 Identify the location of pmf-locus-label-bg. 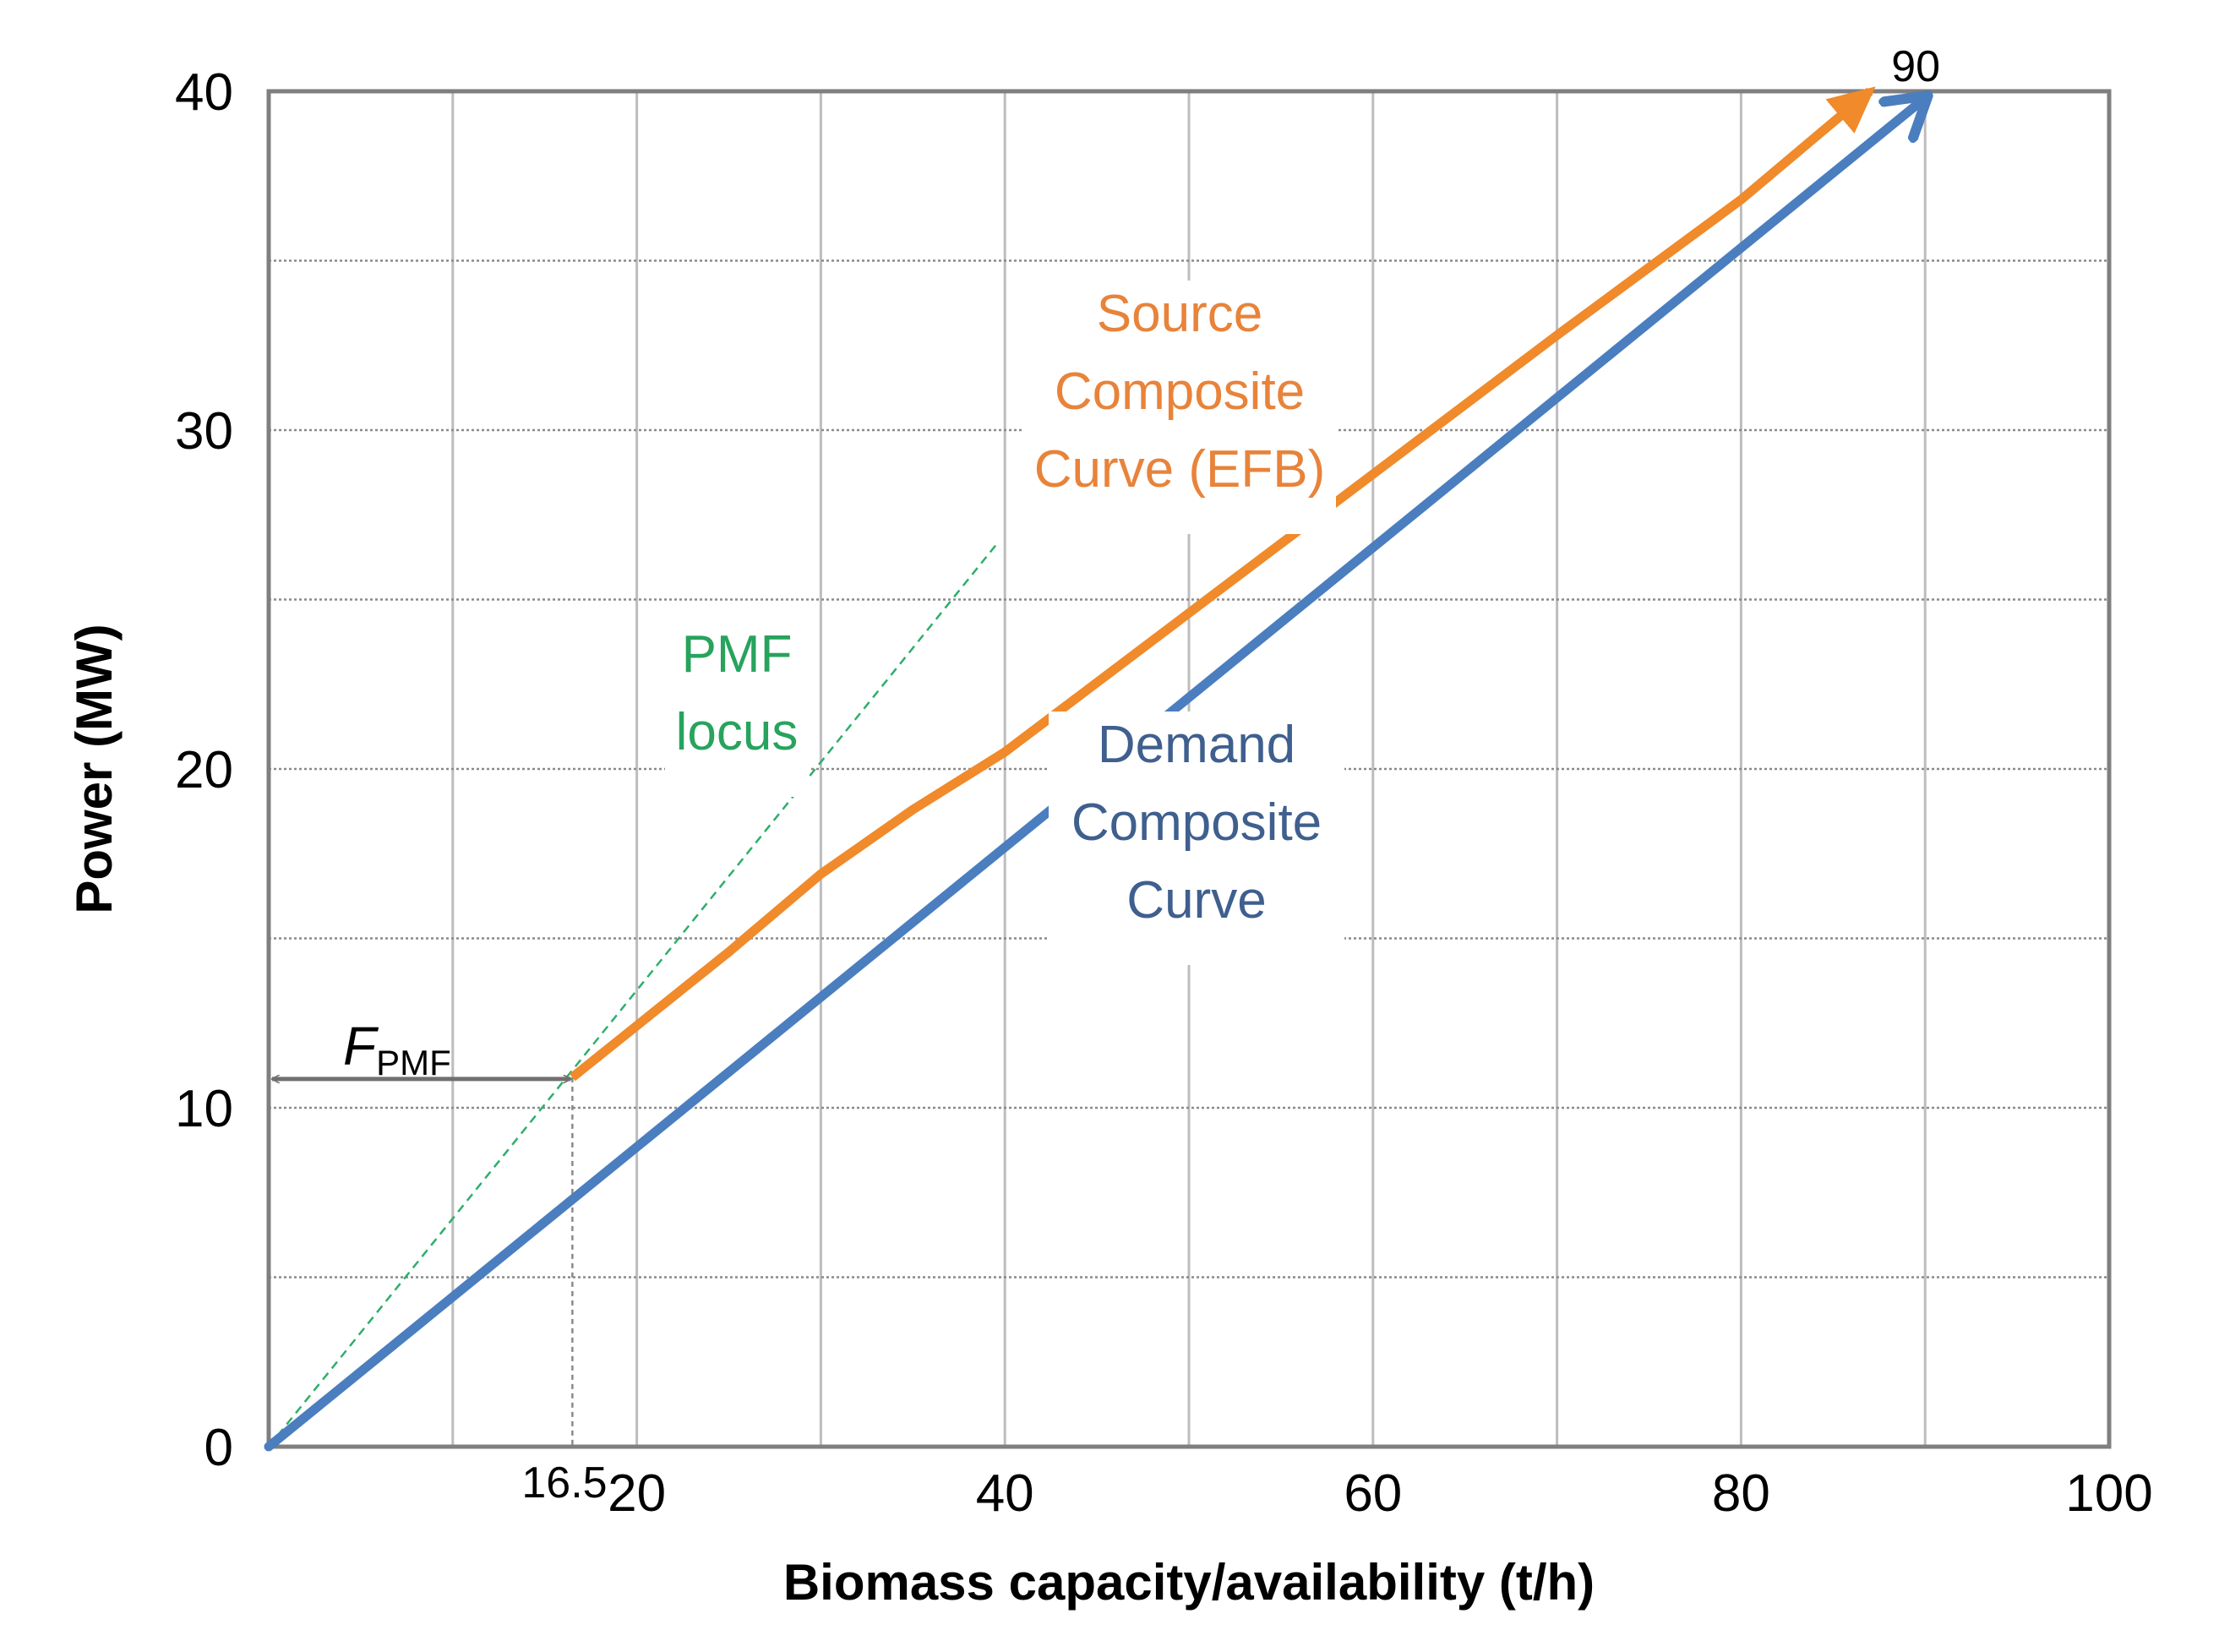
(737, 709).